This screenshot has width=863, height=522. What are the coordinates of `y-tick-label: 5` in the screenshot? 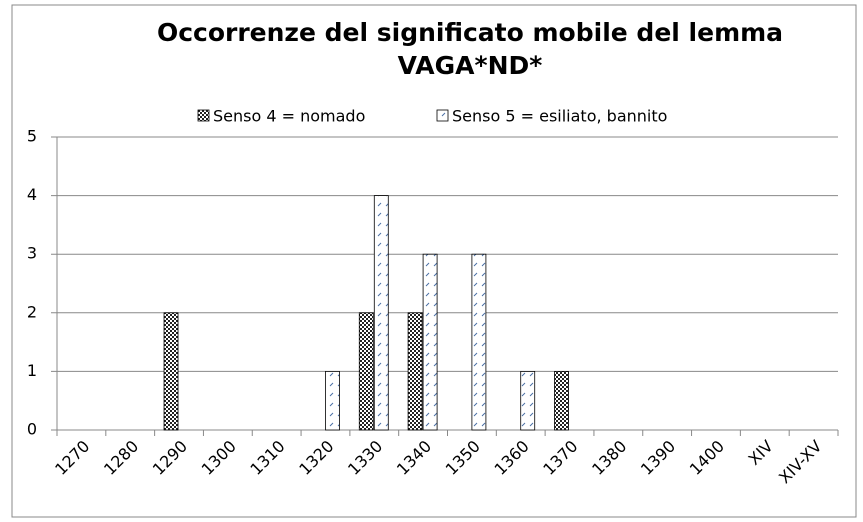 It's located at (32, 136).